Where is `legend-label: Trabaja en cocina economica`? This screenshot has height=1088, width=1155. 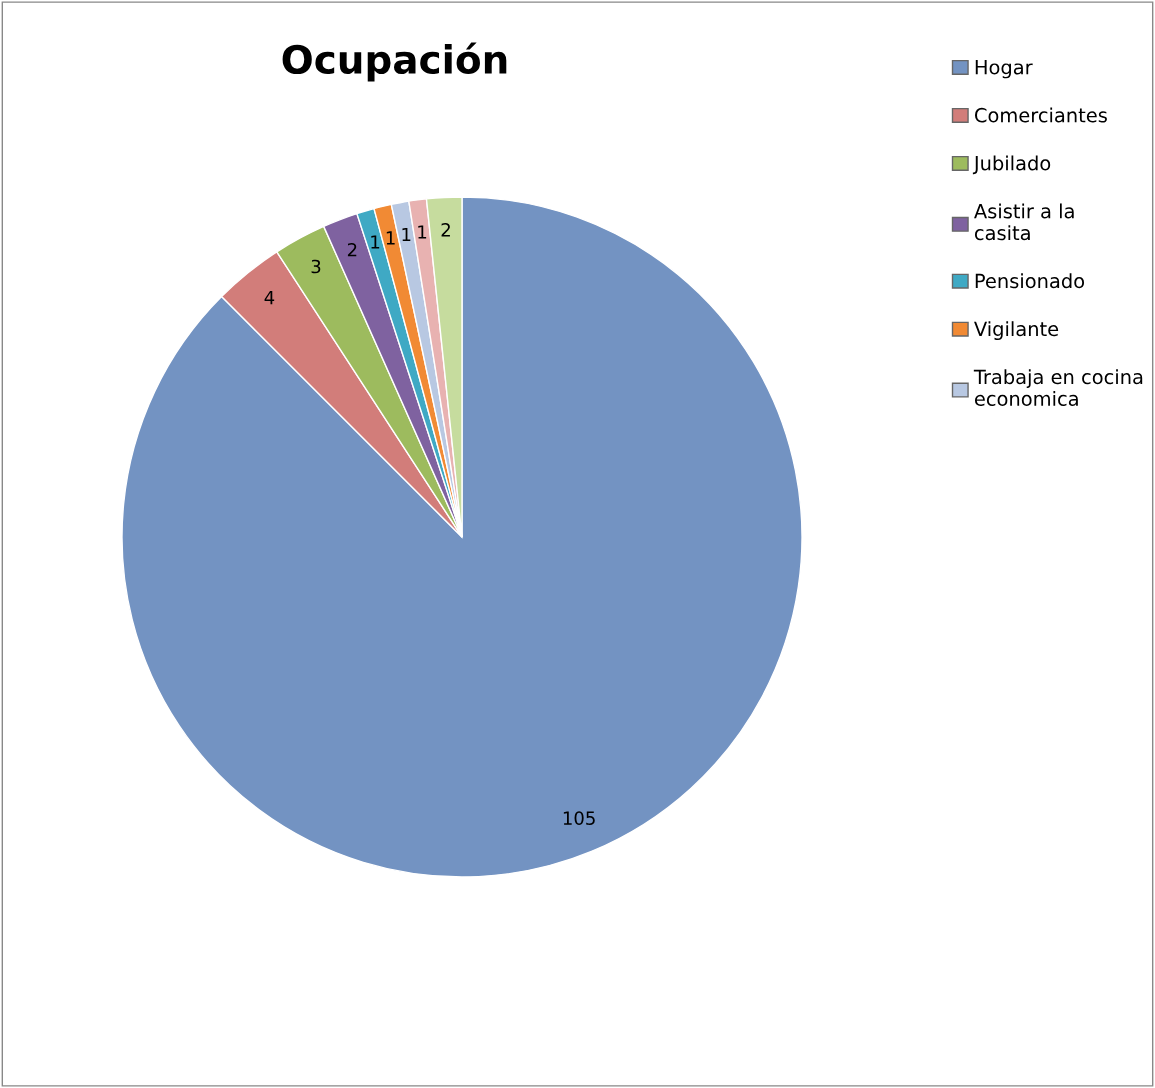 legend-label: Trabaja en cocina economica is located at coordinates (1058, 388).